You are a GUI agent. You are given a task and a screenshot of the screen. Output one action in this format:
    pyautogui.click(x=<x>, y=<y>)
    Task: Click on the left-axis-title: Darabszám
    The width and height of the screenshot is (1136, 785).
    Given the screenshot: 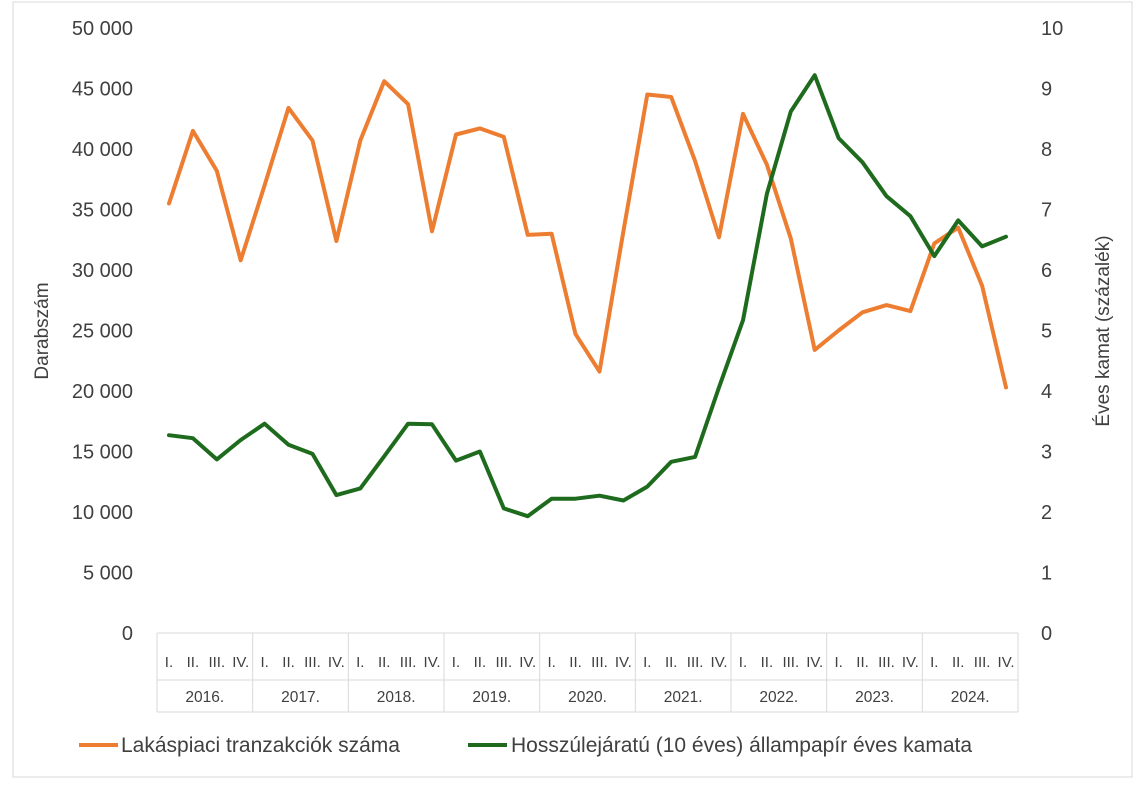 What is the action you would take?
    pyautogui.click(x=42, y=330)
    